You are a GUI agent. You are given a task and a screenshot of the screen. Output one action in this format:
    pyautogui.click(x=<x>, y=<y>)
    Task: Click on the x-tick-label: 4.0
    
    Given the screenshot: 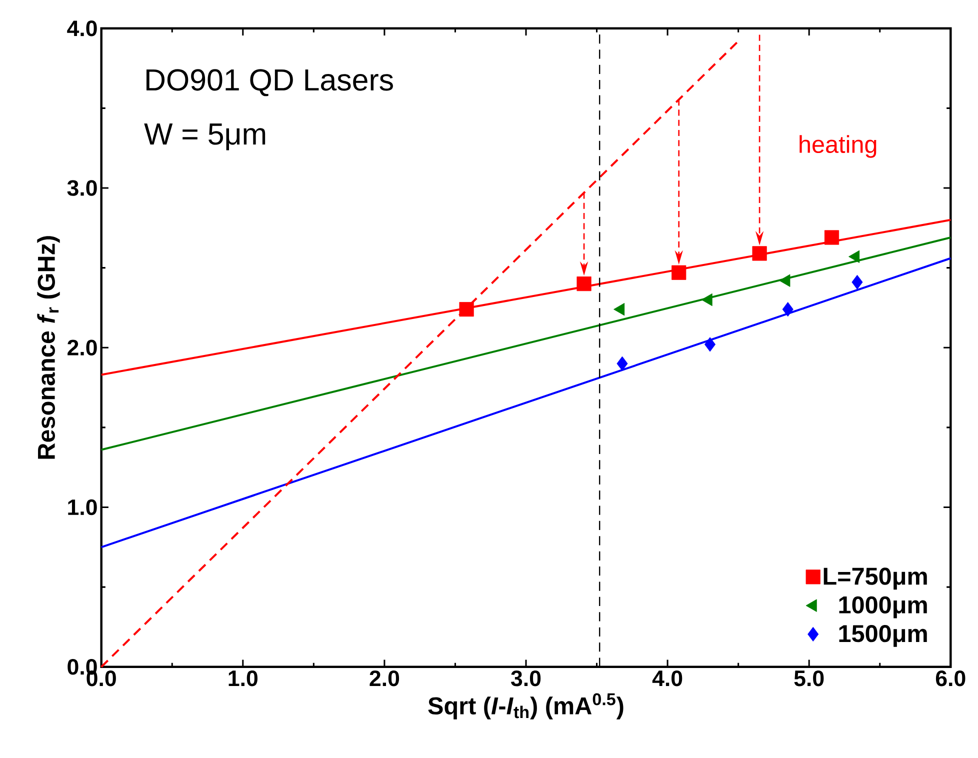 What is the action you would take?
    pyautogui.click(x=667, y=678)
    